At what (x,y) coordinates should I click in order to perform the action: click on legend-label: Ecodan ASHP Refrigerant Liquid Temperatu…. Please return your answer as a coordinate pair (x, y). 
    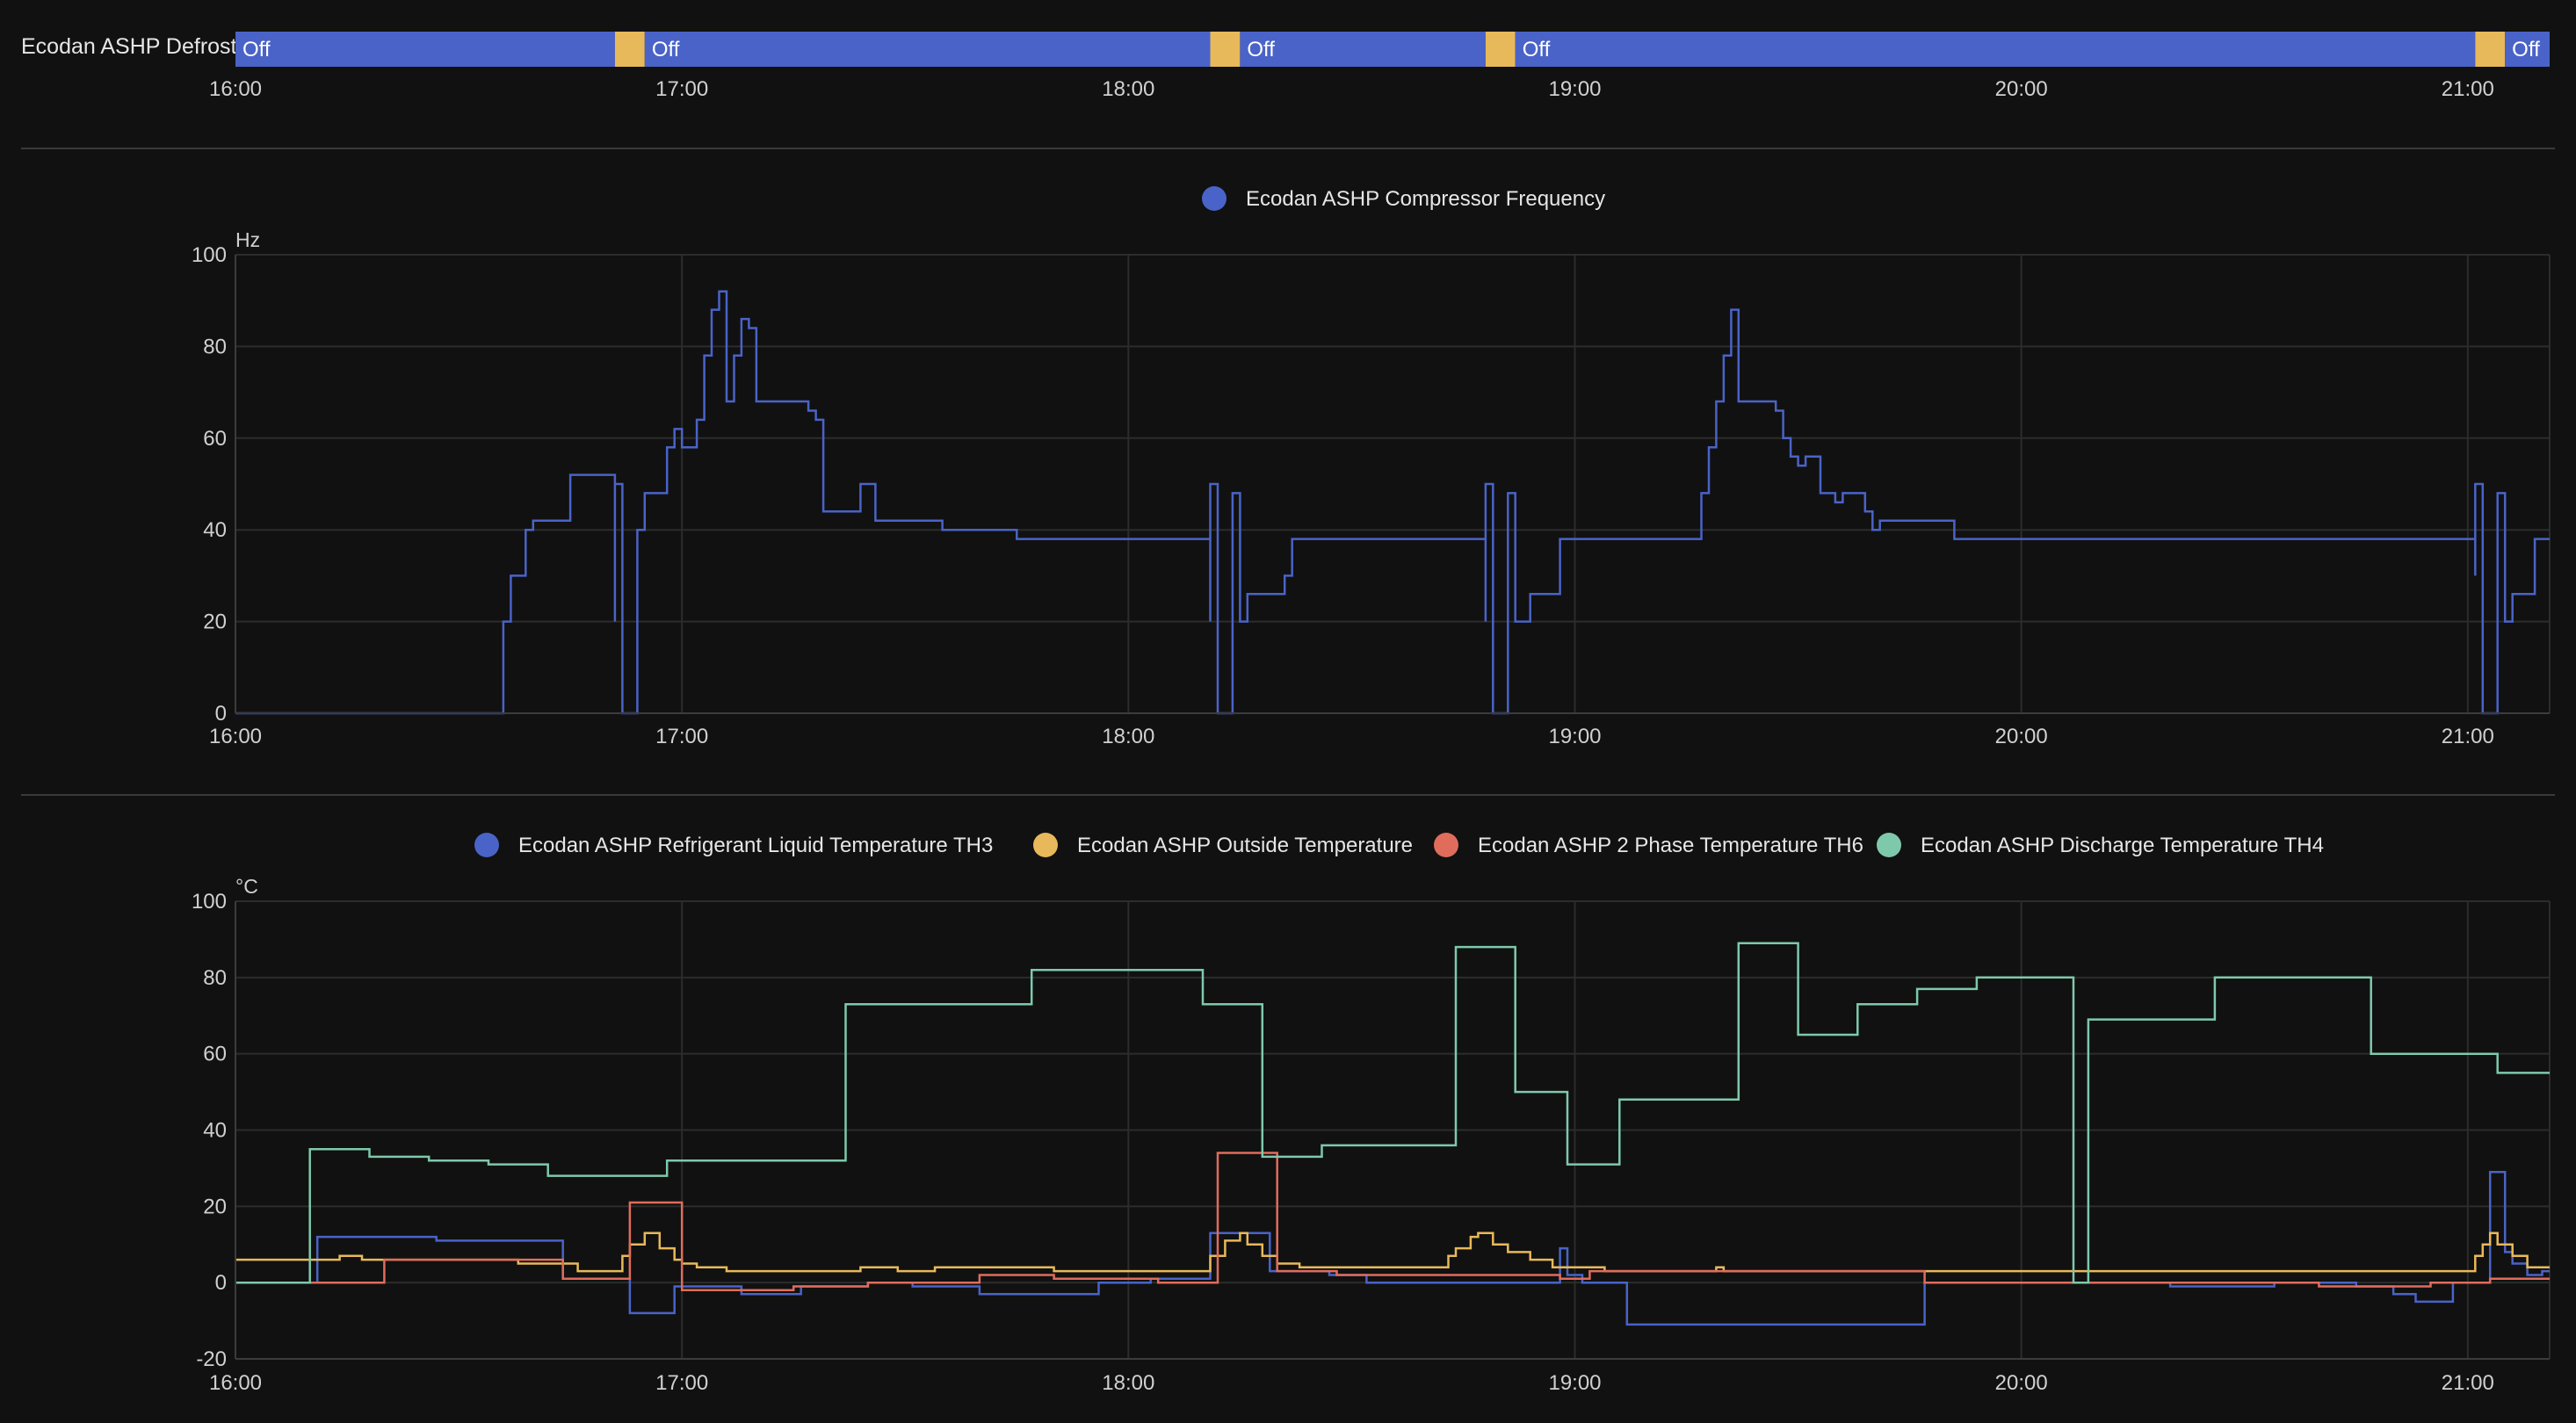
    Looking at the image, I should click on (755, 845).